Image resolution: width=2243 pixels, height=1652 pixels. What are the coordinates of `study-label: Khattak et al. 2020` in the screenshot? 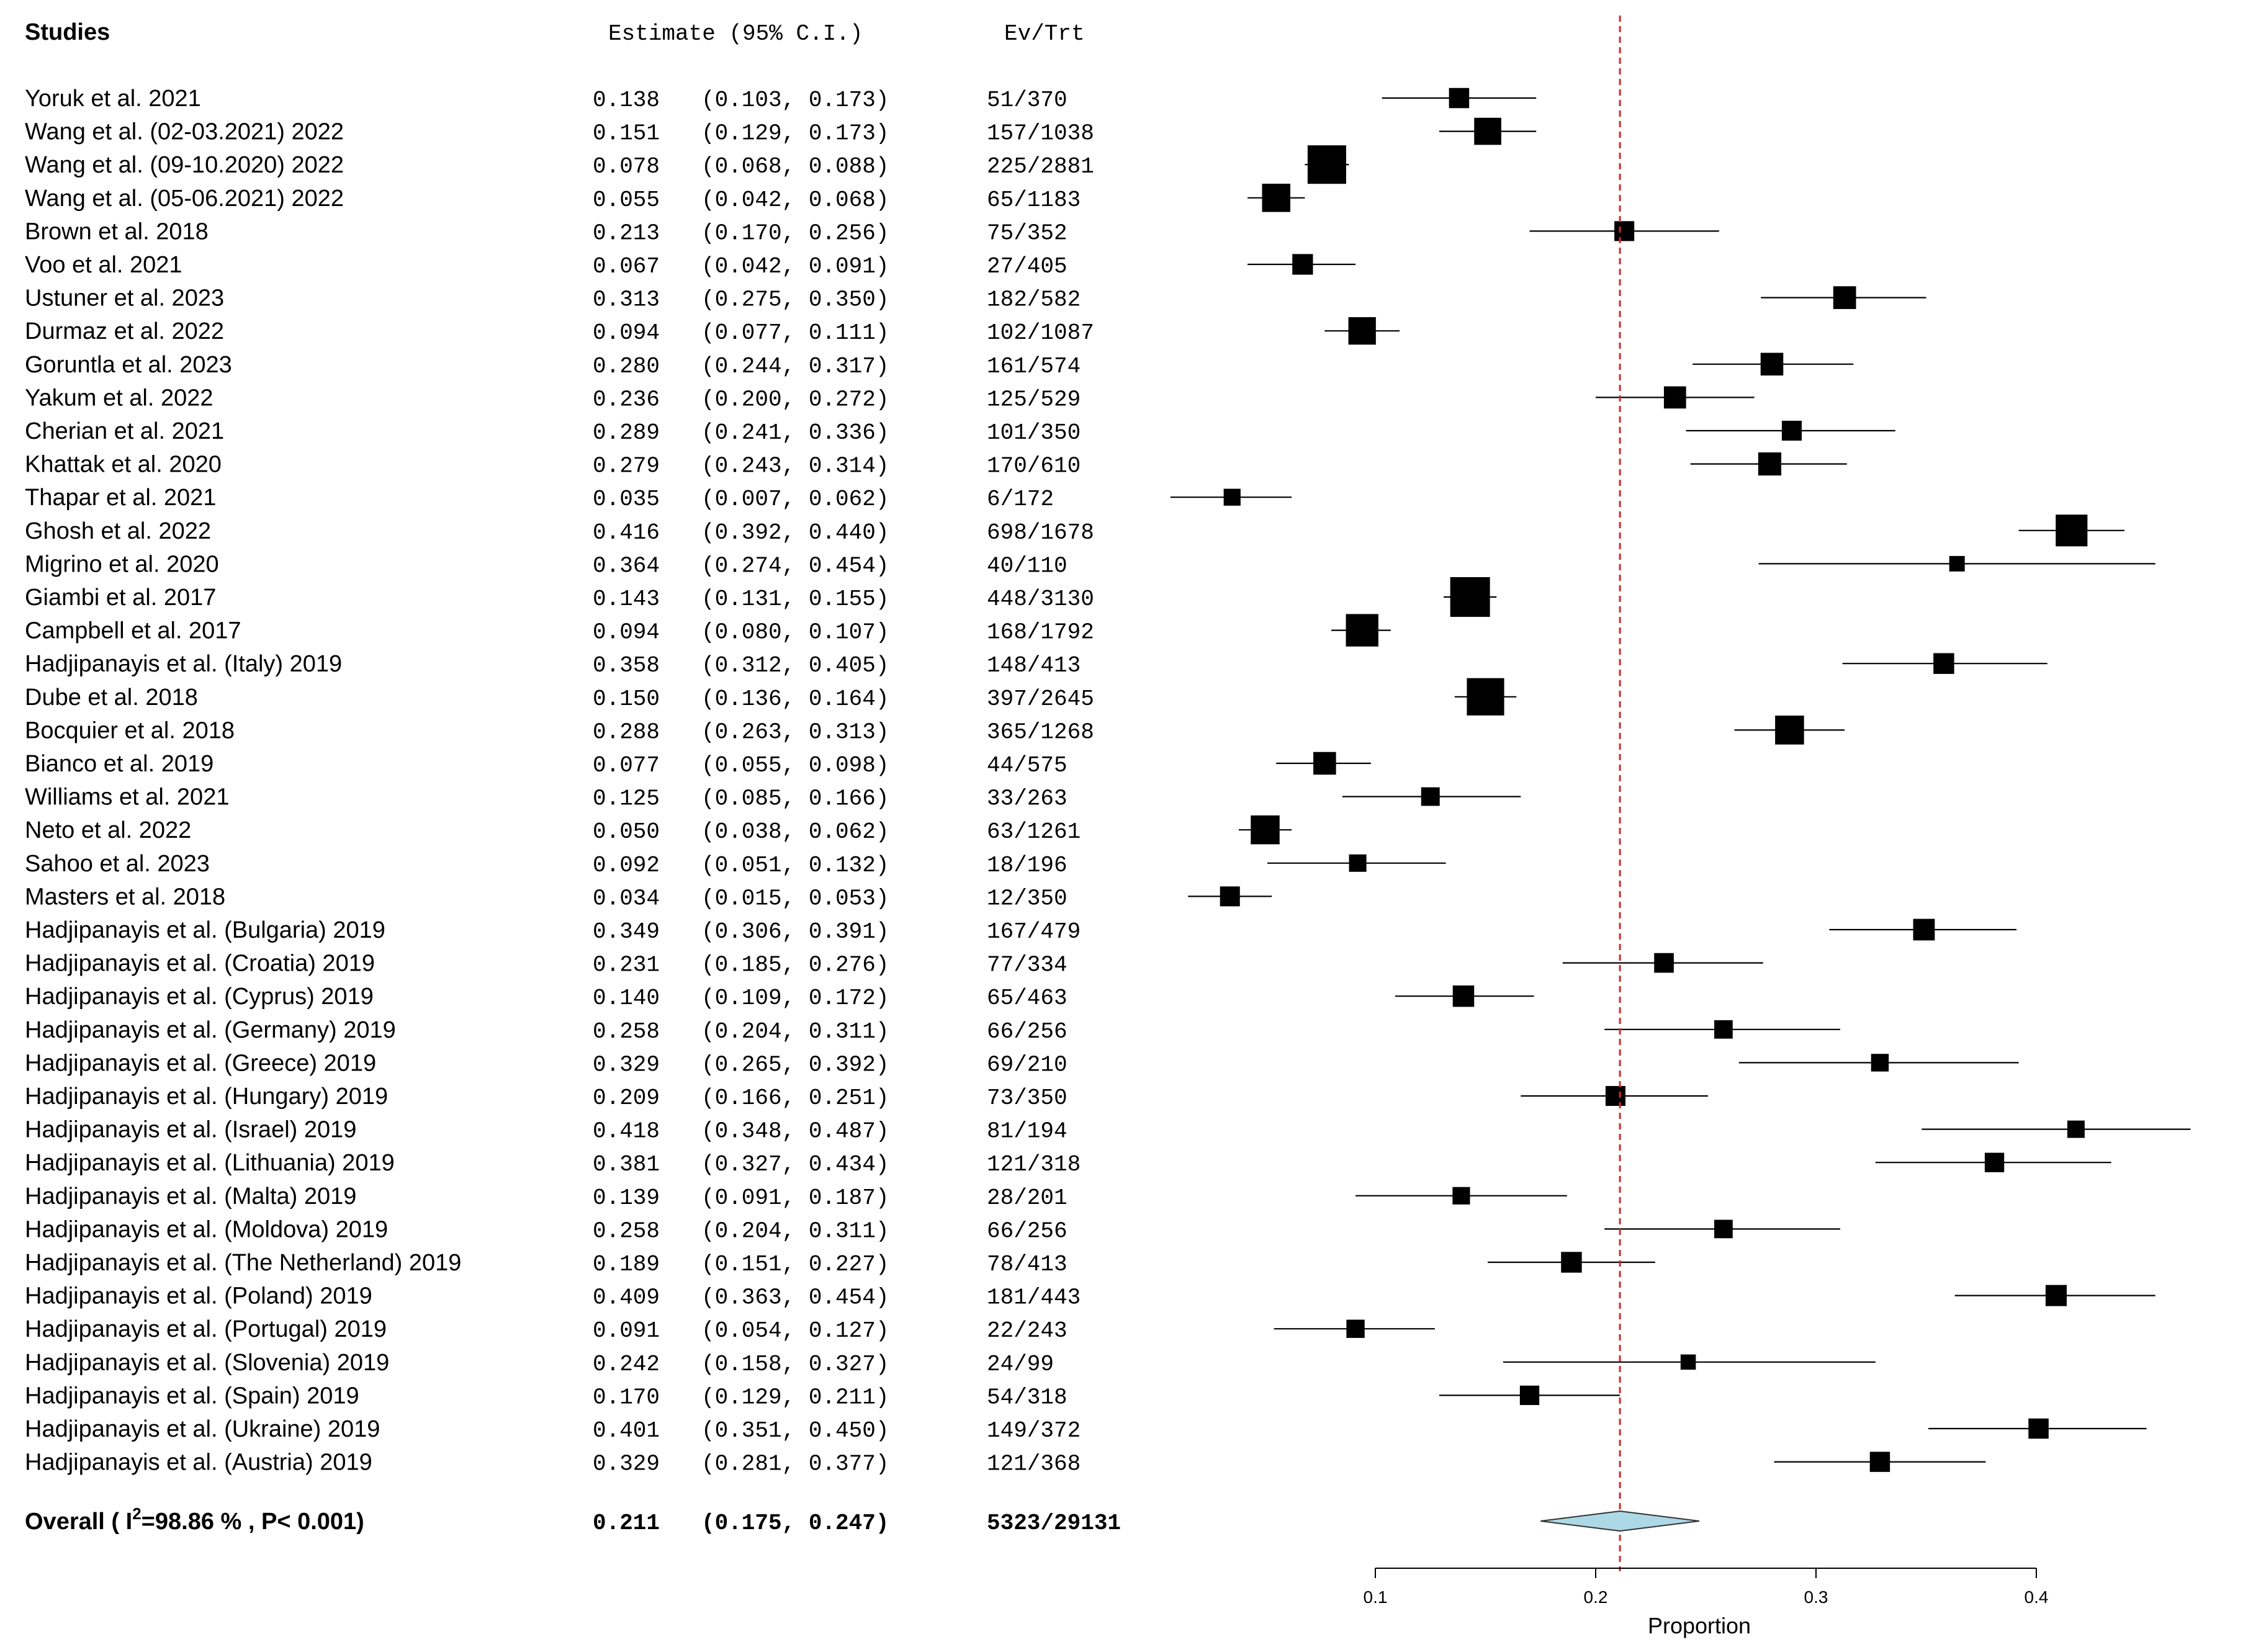 It's located at (123, 465).